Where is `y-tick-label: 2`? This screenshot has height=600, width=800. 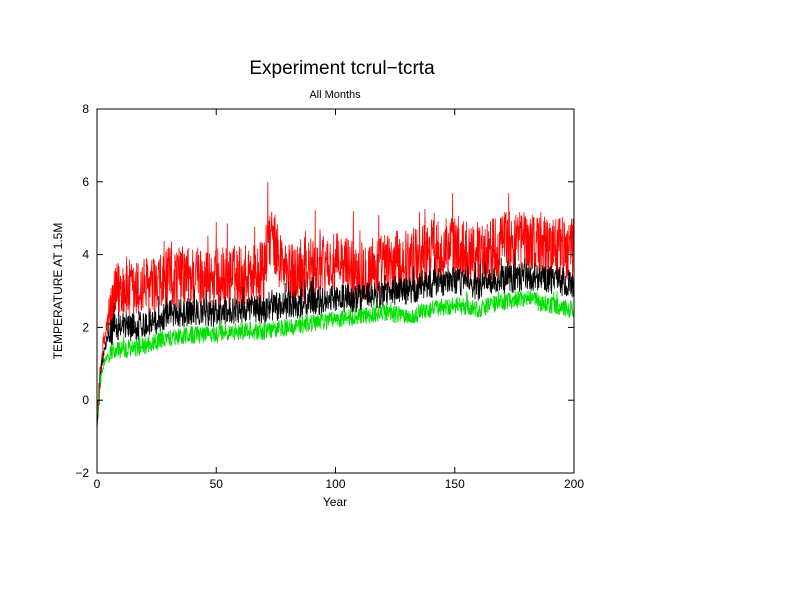 y-tick-label: 2 is located at coordinates (85, 327).